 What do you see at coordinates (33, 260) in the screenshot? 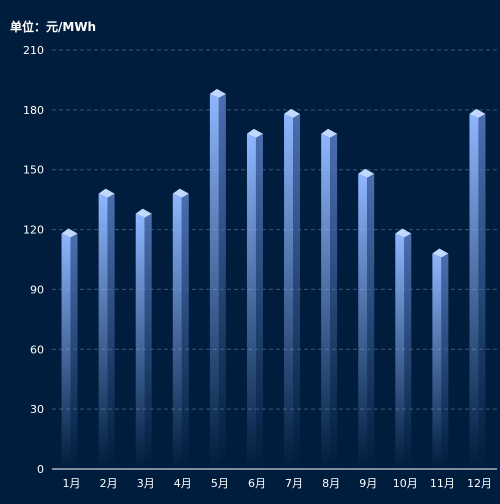
I see `y-axis: 0 30 60 90 120 150 180 210` at bounding box center [33, 260].